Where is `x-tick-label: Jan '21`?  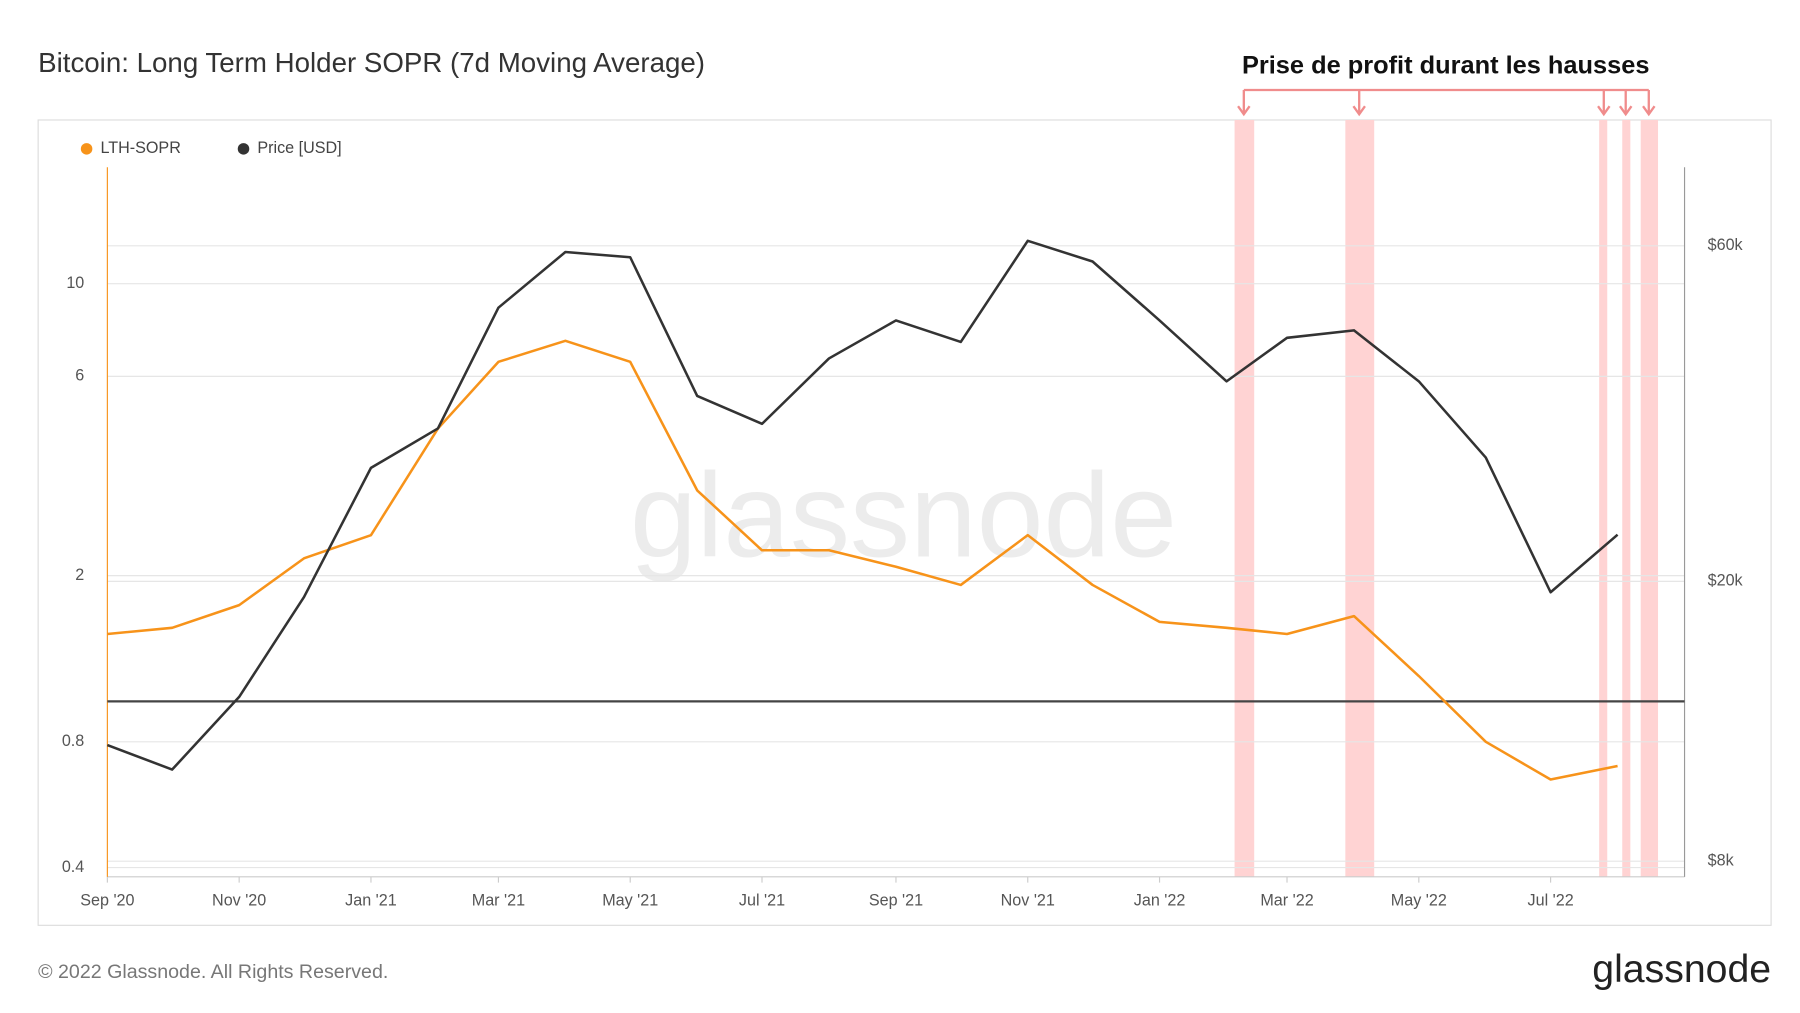 x-tick-label: Jan '21 is located at coordinates (371, 900).